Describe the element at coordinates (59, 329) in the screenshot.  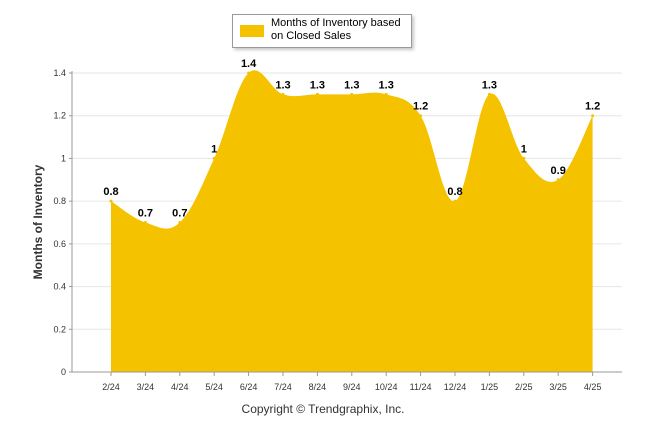
I see `y-tick-label: 0.2` at that location.